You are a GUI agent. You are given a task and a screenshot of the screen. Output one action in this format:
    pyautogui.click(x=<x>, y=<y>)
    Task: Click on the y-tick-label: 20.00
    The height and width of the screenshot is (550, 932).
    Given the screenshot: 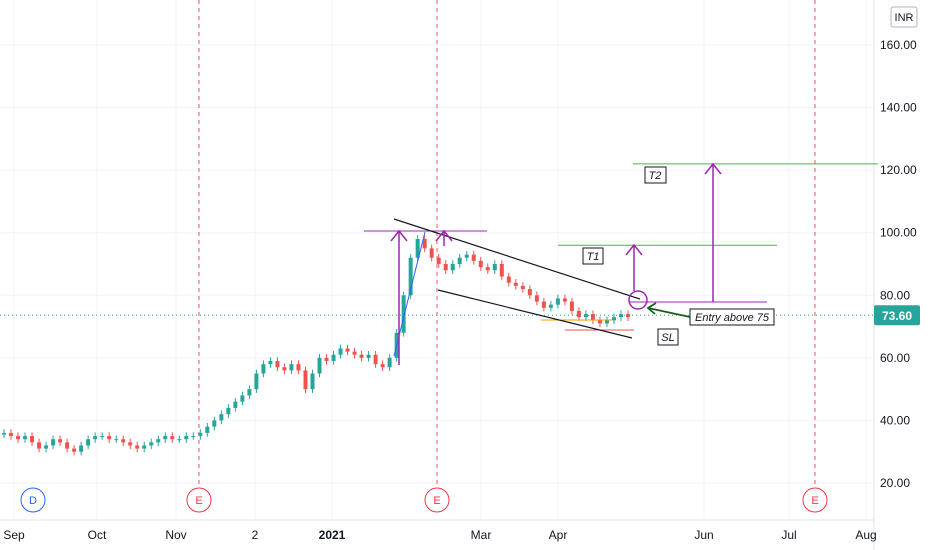 What is the action you would take?
    pyautogui.click(x=895, y=483)
    